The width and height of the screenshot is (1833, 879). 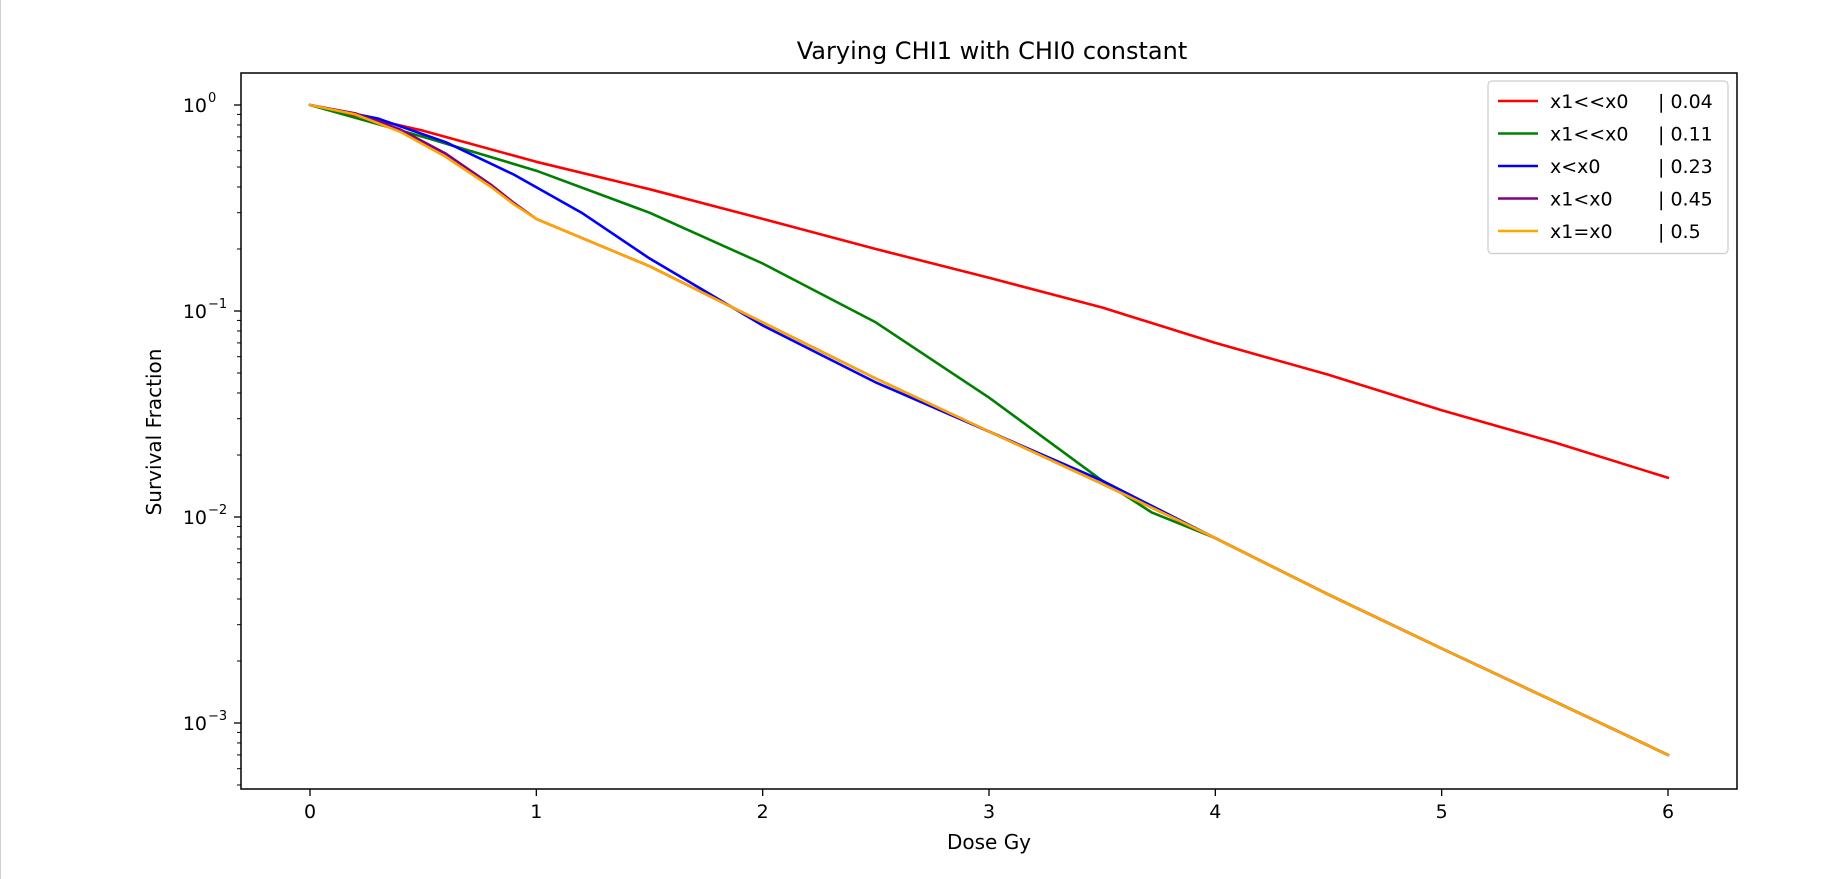 What do you see at coordinates (1679, 232) in the screenshot?
I see `legend-value-4: | 0.5` at bounding box center [1679, 232].